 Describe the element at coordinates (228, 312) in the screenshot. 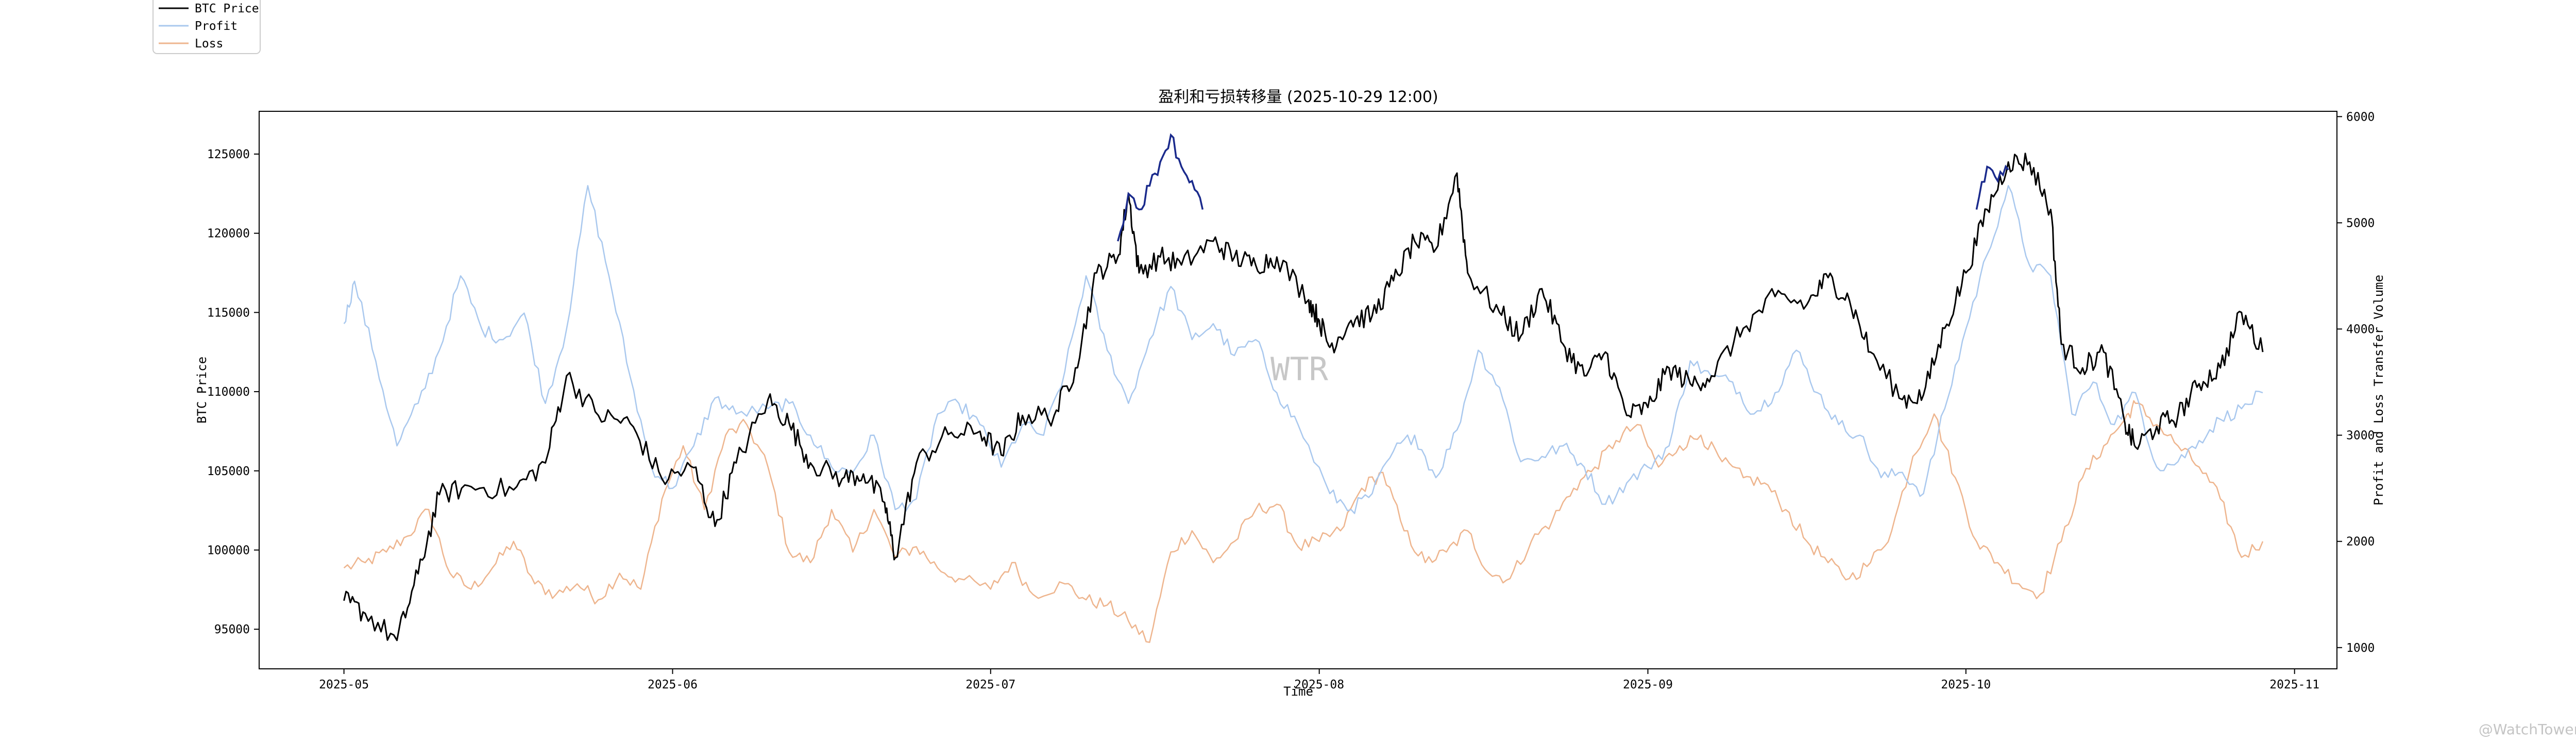

I see `y-left-tick-label: 115000` at that location.